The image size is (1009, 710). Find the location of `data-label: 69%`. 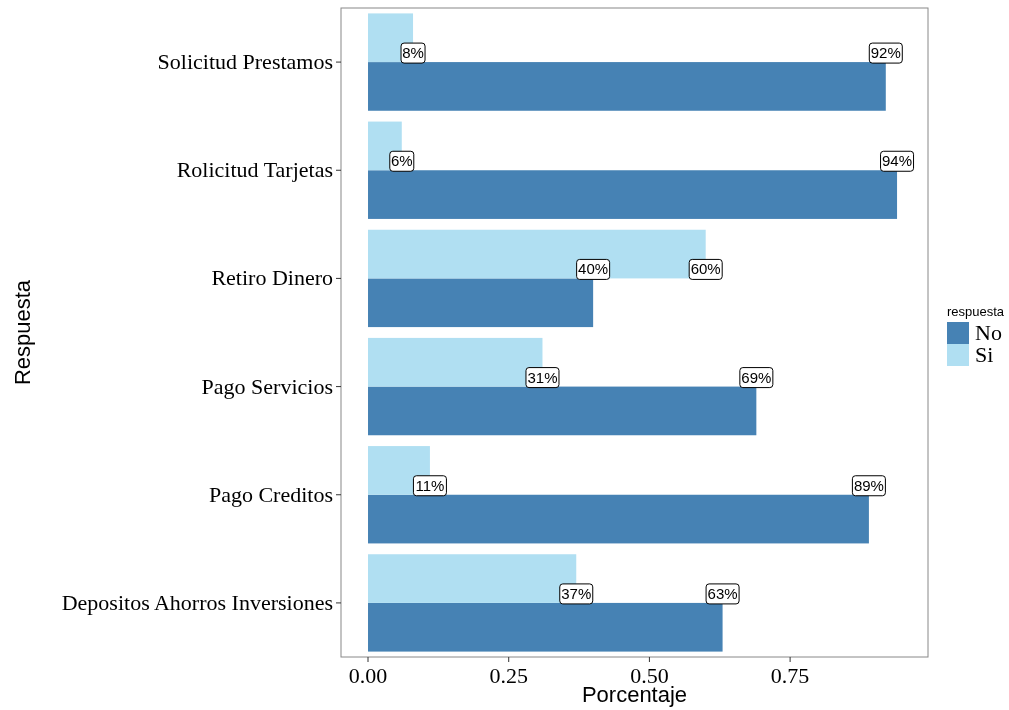

data-label: 69% is located at coordinates (756, 377).